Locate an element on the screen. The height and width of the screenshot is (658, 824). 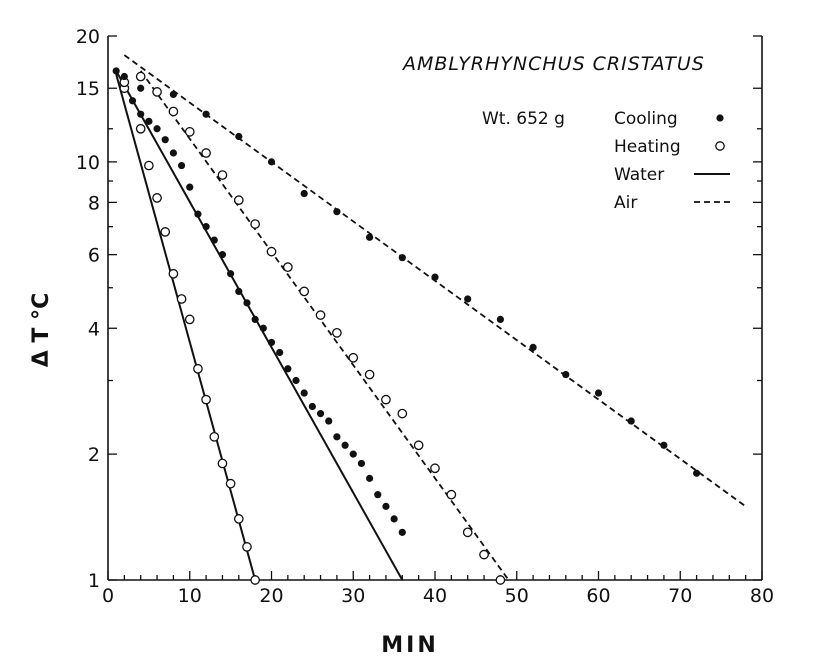
x-tick-label: 40 is located at coordinates (435, 596).